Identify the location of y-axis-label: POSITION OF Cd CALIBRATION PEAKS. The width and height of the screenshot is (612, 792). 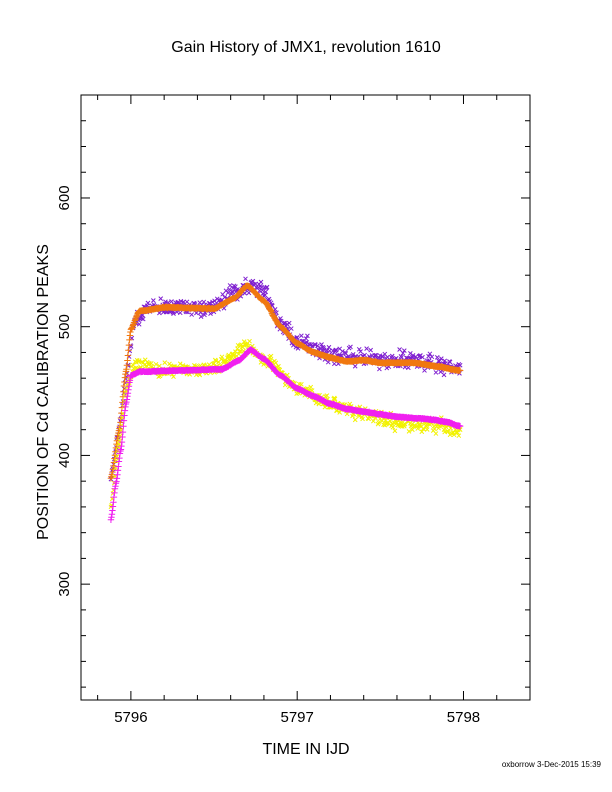
(43, 392).